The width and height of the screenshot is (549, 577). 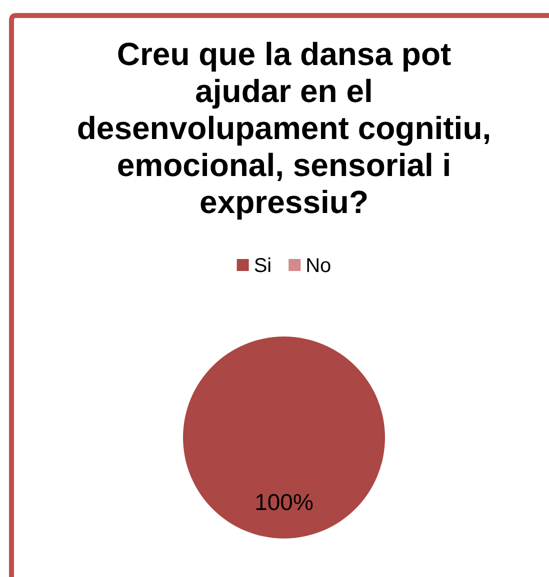 What do you see at coordinates (319, 266) in the screenshot?
I see `legend-label: No` at bounding box center [319, 266].